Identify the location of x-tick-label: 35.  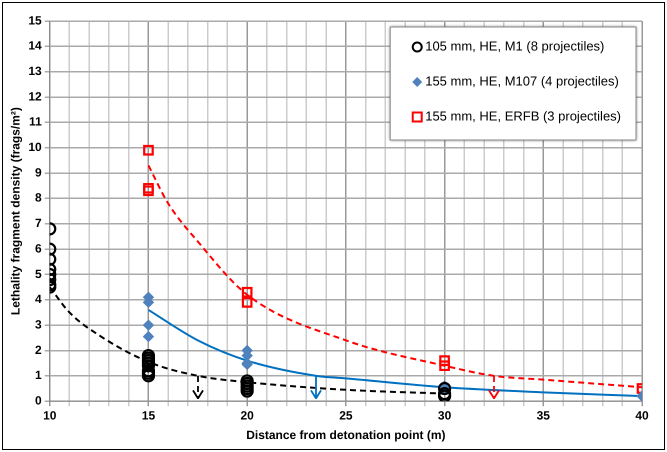
(543, 415).